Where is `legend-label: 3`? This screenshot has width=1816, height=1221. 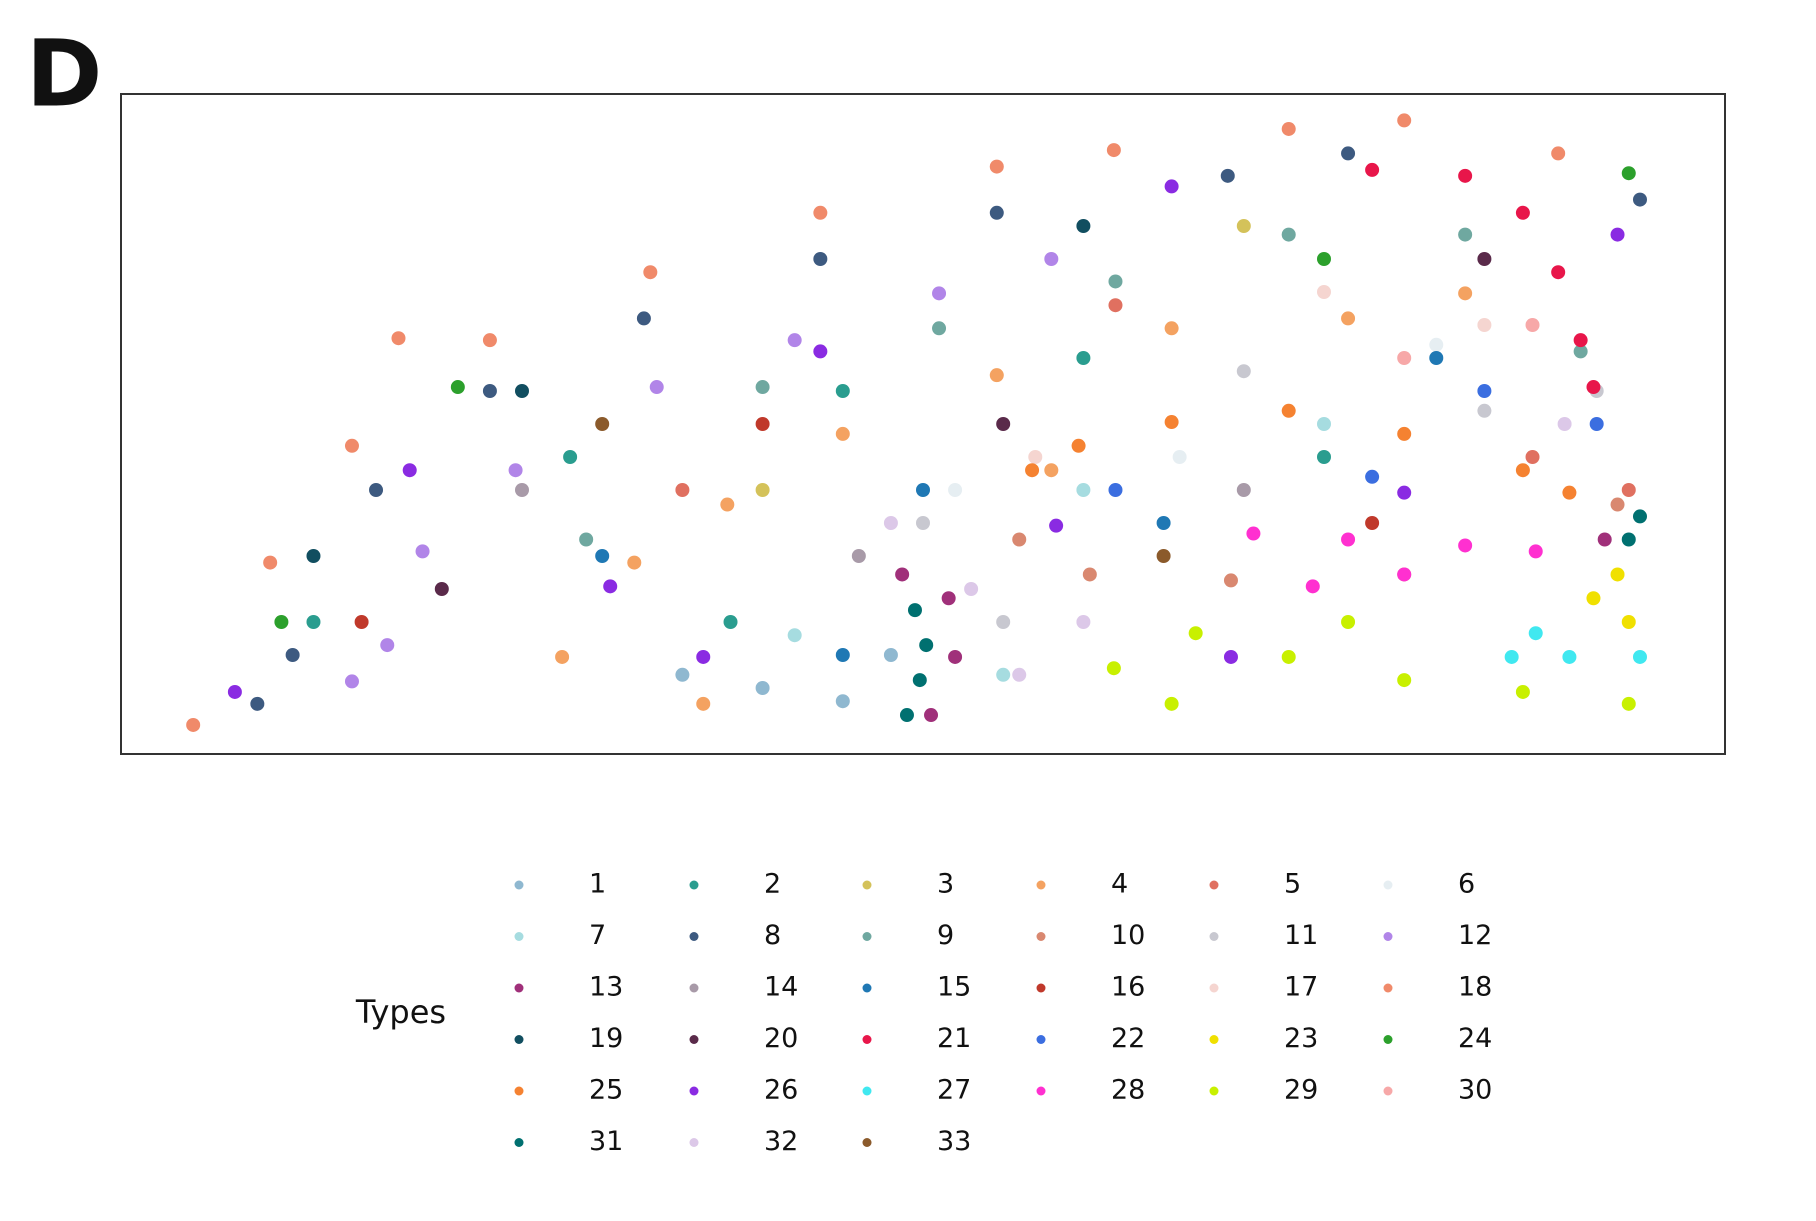
legend-label: 3 is located at coordinates (945, 884).